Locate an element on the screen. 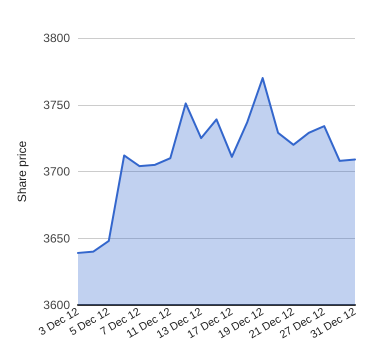 This screenshot has width=380, height=360. y-tick-label: 3700 is located at coordinates (56, 171).